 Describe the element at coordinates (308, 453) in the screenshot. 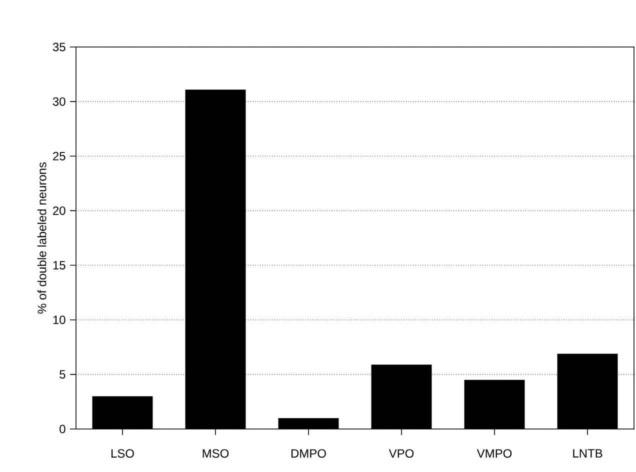

I see `x-tick-label: DMPO` at that location.